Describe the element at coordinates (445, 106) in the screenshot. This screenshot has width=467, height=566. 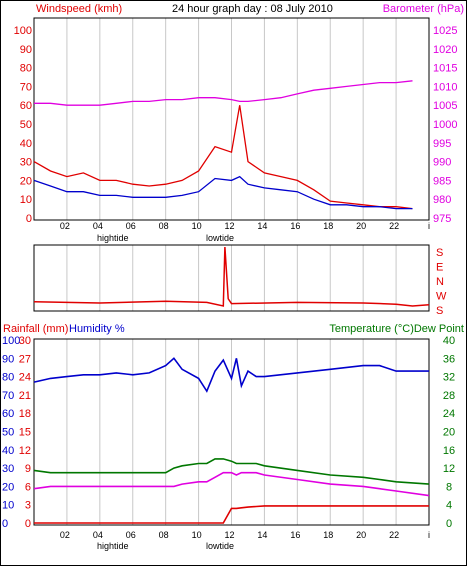
I see `barometer-tick: 1005` at that location.